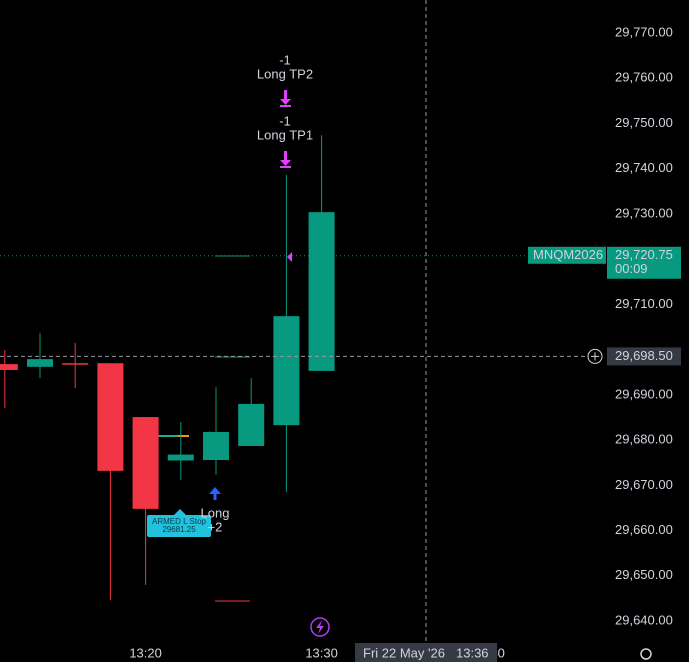  I want to click on last-price-label: 29,720.75, so click(644, 254).